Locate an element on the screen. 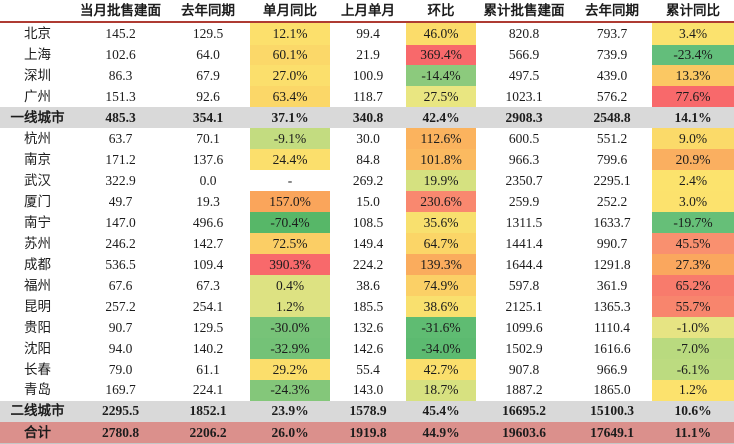 This screenshot has height=444, width=734. table-cell: 92.6 is located at coordinates (208, 97).